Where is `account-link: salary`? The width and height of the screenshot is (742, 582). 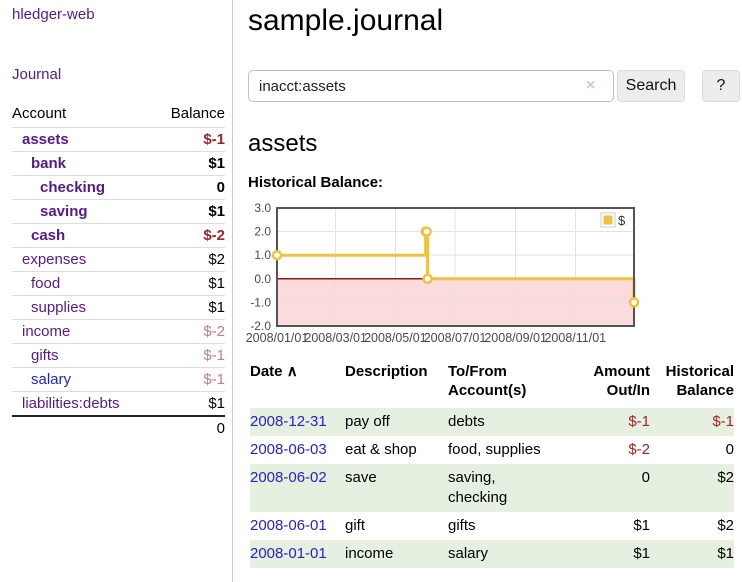 account-link: salary is located at coordinates (51, 379).